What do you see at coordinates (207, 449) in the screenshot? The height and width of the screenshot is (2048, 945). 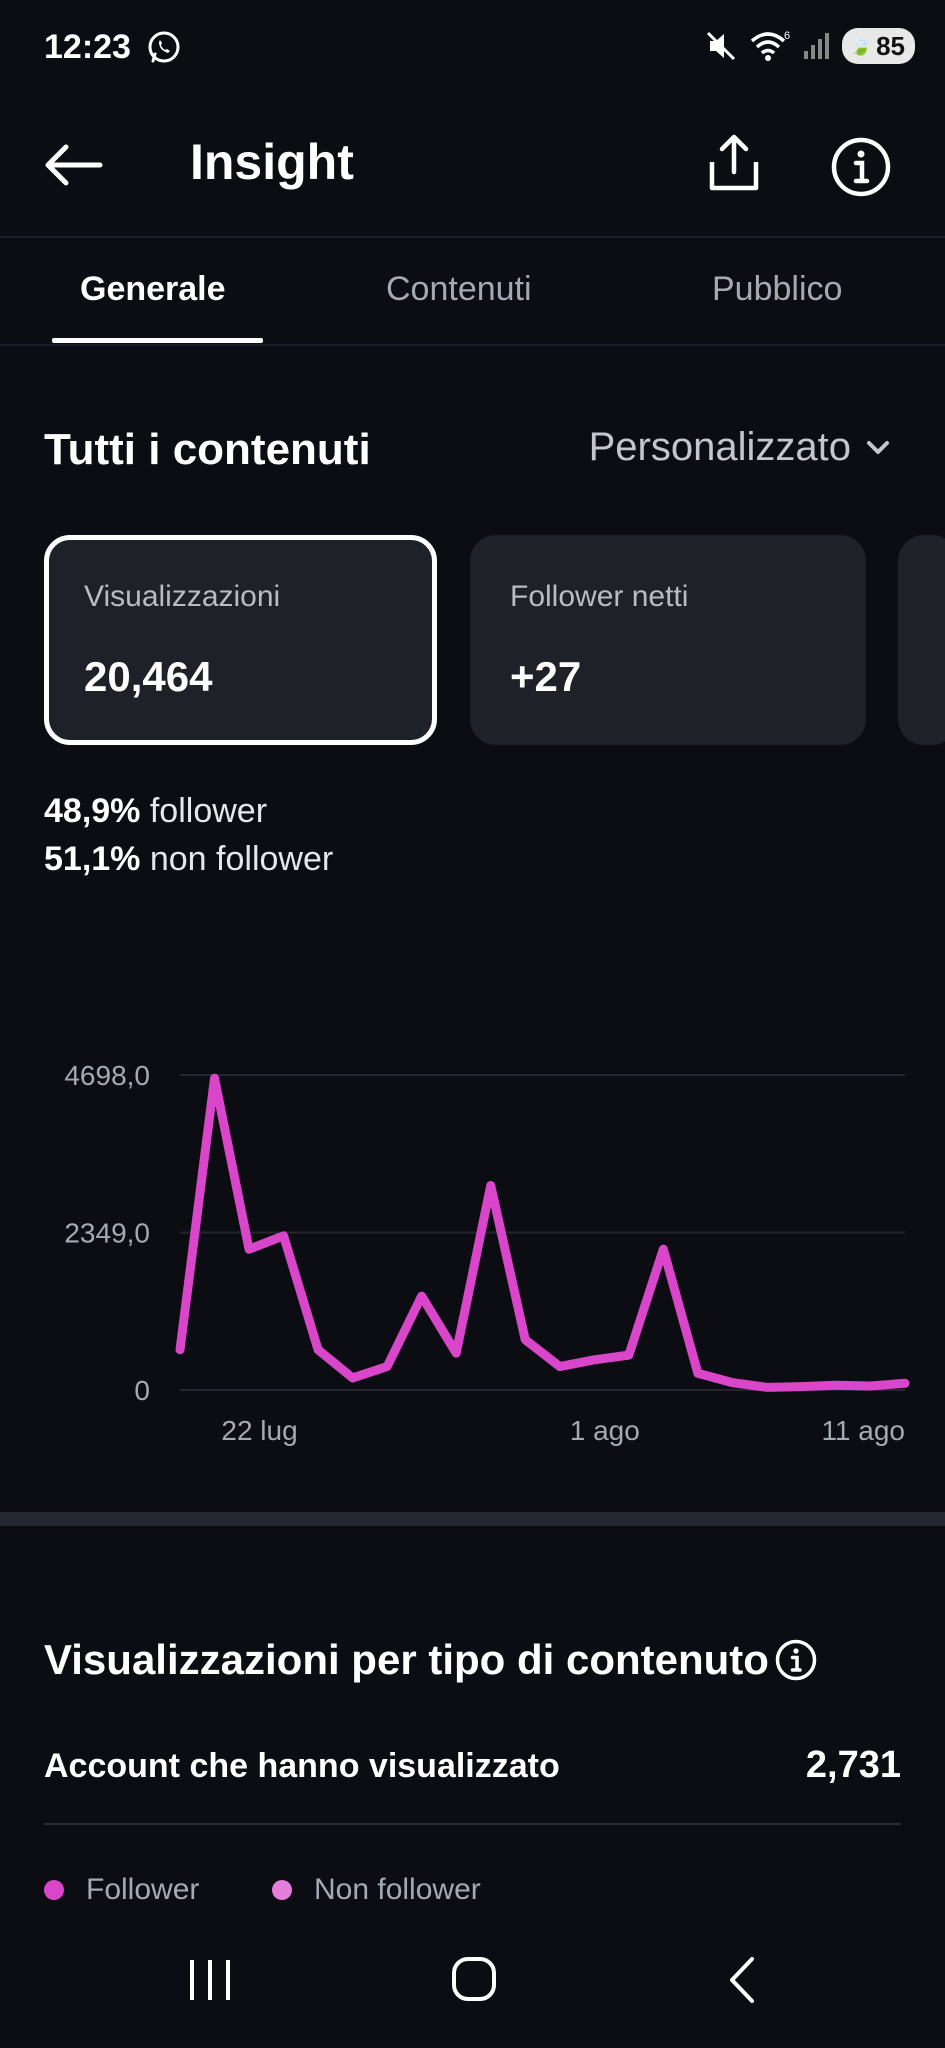 I see `section-title: Tutti i contenuti` at bounding box center [207, 449].